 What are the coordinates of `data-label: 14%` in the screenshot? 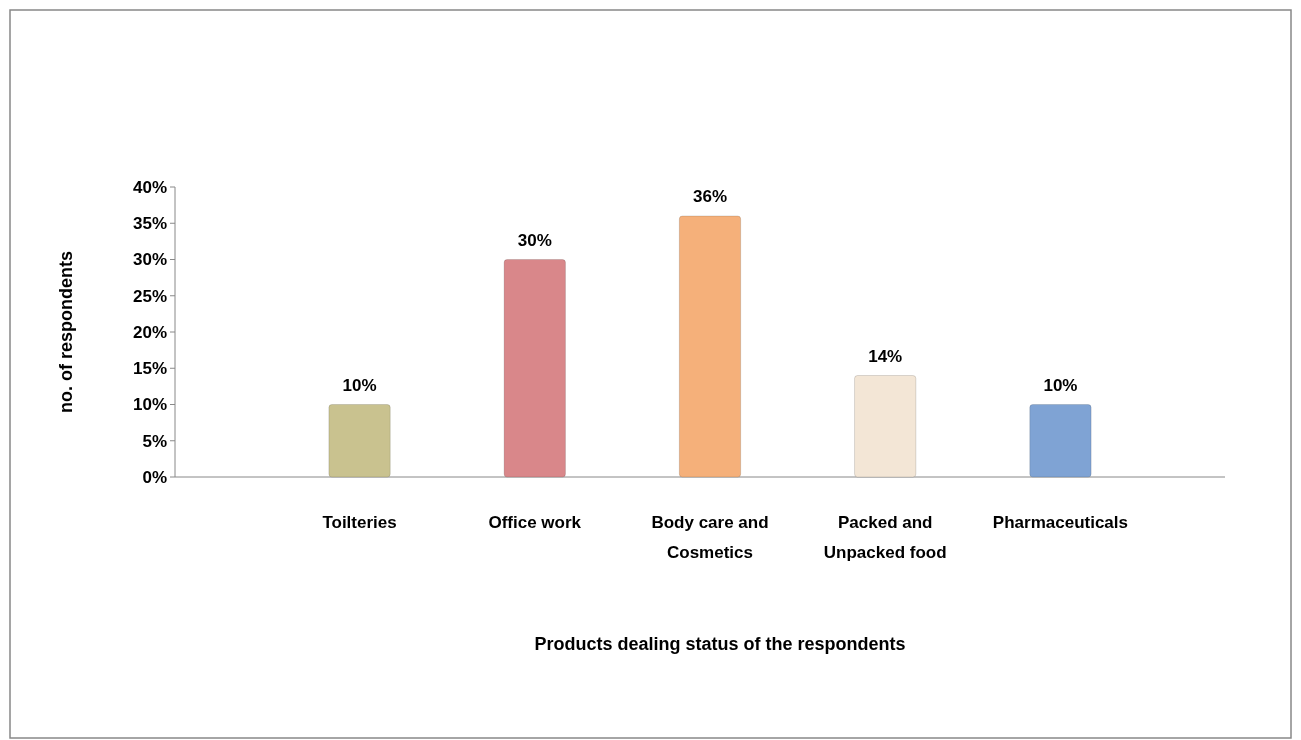 It's located at (885, 356).